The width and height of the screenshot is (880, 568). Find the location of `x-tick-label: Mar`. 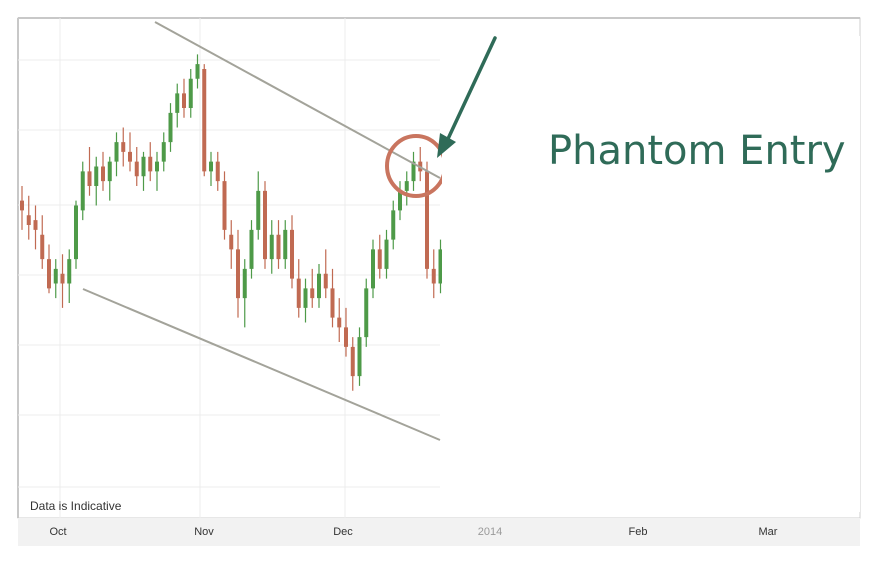

x-tick-label: Mar is located at coordinates (768, 532).